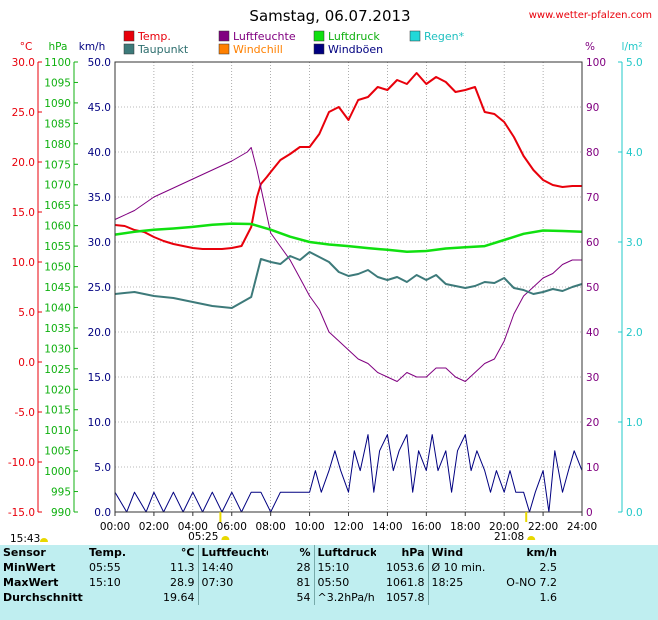  What do you see at coordinates (590, 15) in the screenshot?
I see `site-link: www.wetter-pfalzen.com` at bounding box center [590, 15].